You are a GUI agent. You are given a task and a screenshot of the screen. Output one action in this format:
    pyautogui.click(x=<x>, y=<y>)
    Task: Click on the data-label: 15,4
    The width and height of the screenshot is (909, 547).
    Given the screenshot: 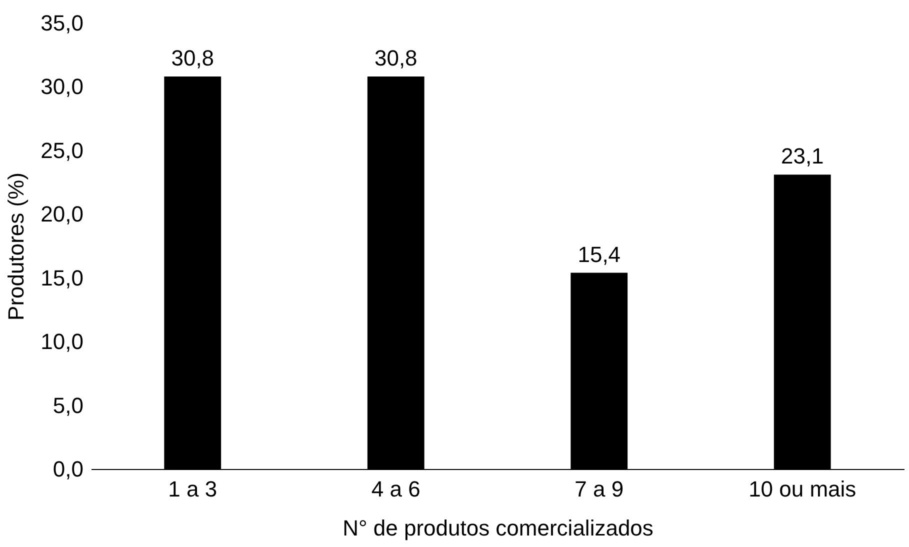 What is the action you would take?
    pyautogui.click(x=599, y=254)
    